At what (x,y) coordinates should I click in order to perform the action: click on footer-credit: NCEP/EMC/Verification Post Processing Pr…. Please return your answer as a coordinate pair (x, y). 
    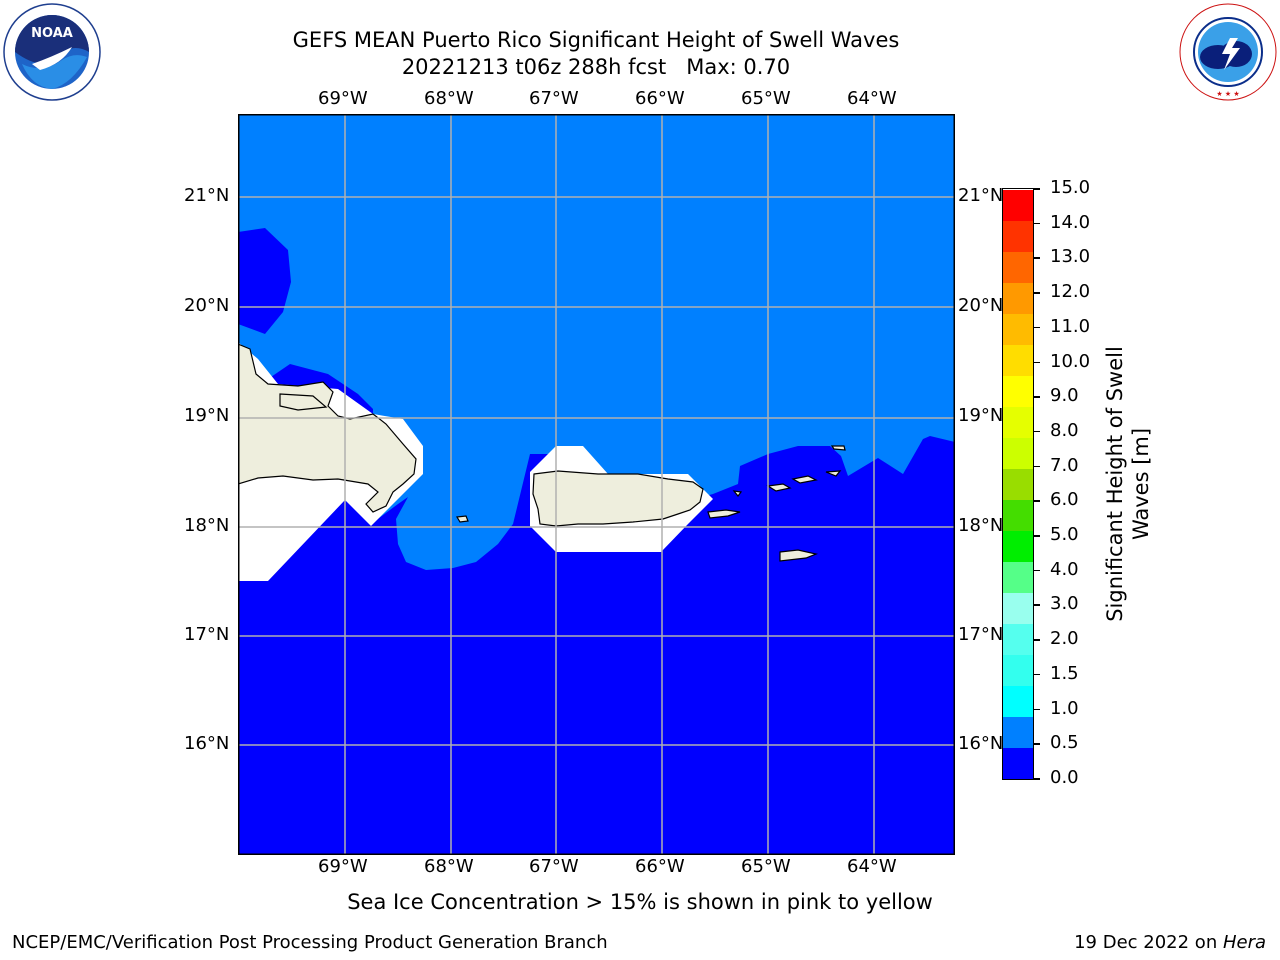
    Looking at the image, I should click on (310, 942).